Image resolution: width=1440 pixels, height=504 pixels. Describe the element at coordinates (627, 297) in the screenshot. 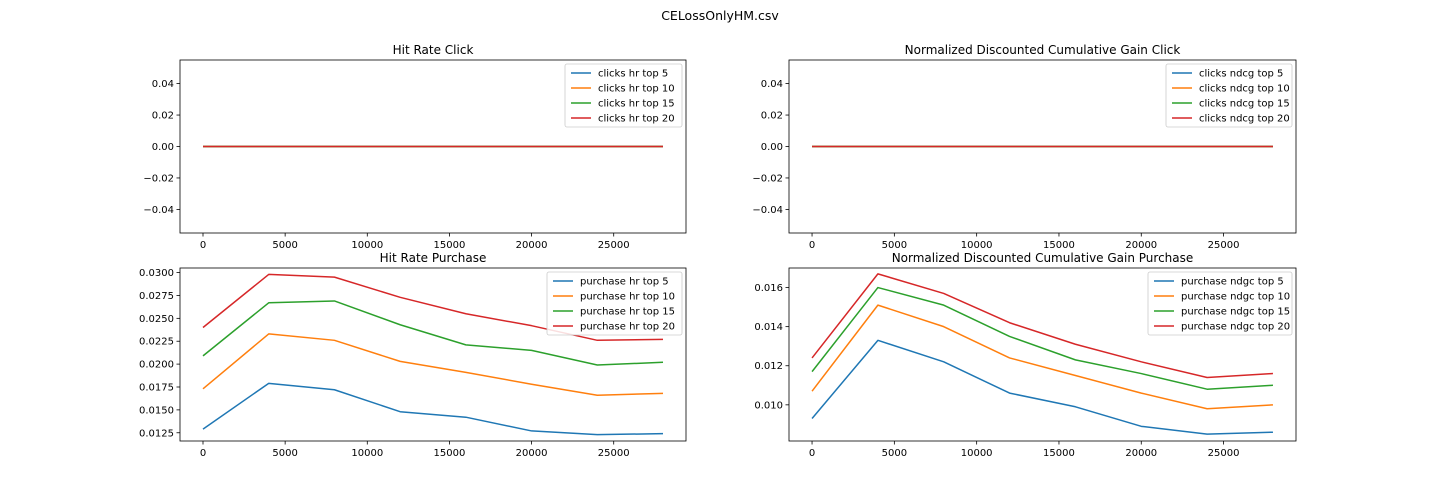

I see `legend-label: purchase hr top 10` at that location.